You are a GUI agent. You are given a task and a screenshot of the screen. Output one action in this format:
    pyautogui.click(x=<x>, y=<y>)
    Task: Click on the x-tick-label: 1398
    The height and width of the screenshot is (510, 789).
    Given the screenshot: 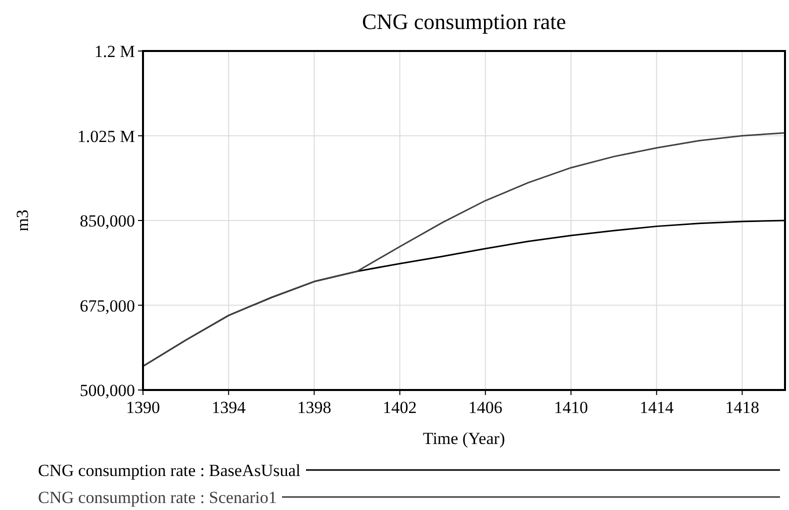 What is the action you would take?
    pyautogui.click(x=314, y=407)
    